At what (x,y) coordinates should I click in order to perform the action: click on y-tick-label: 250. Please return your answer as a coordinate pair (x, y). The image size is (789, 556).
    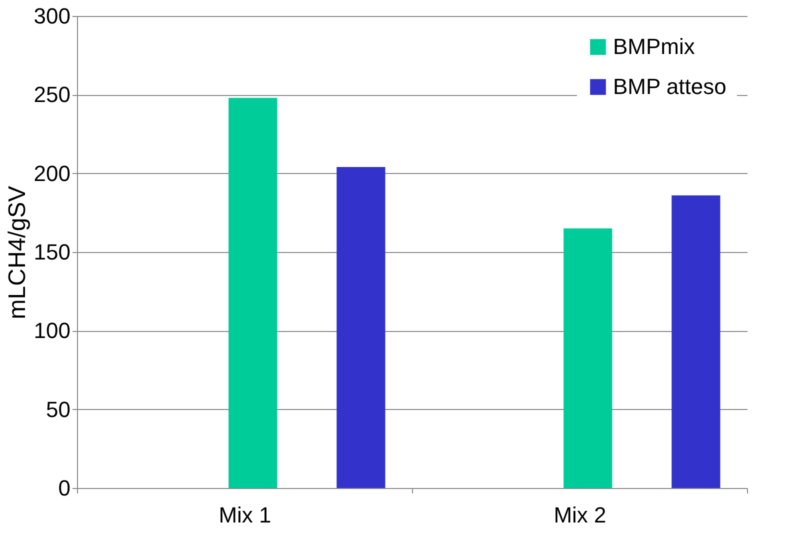
    Looking at the image, I should click on (52, 95).